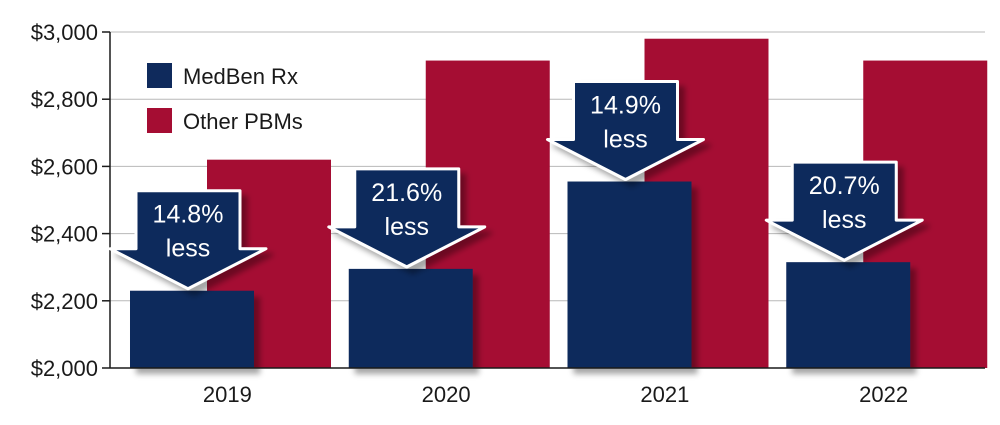 The width and height of the screenshot is (1000, 425). What do you see at coordinates (664, 394) in the screenshot?
I see `x-tick-label: 2021` at bounding box center [664, 394].